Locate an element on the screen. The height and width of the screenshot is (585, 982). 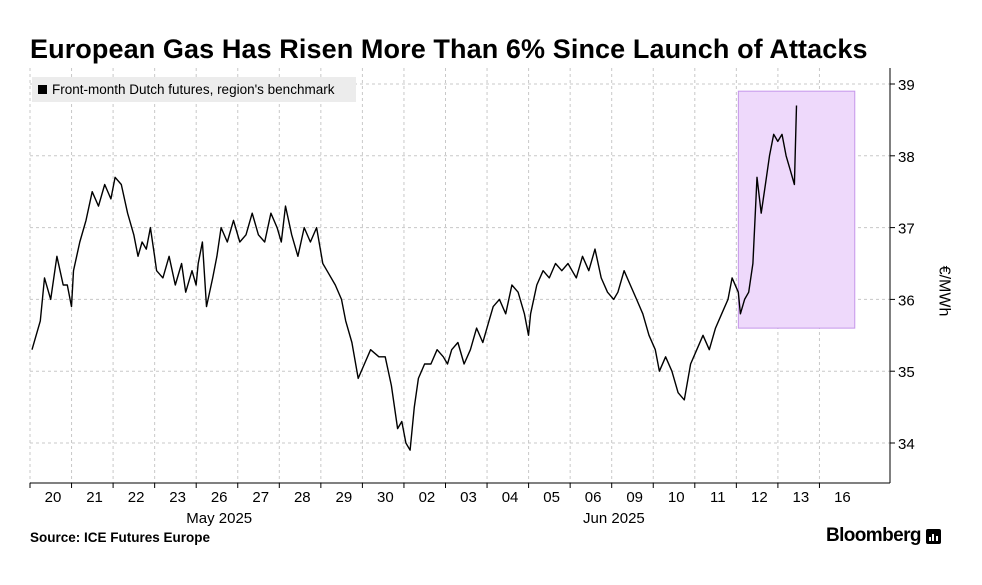
x-month-label: May 2025 is located at coordinates (219, 518).